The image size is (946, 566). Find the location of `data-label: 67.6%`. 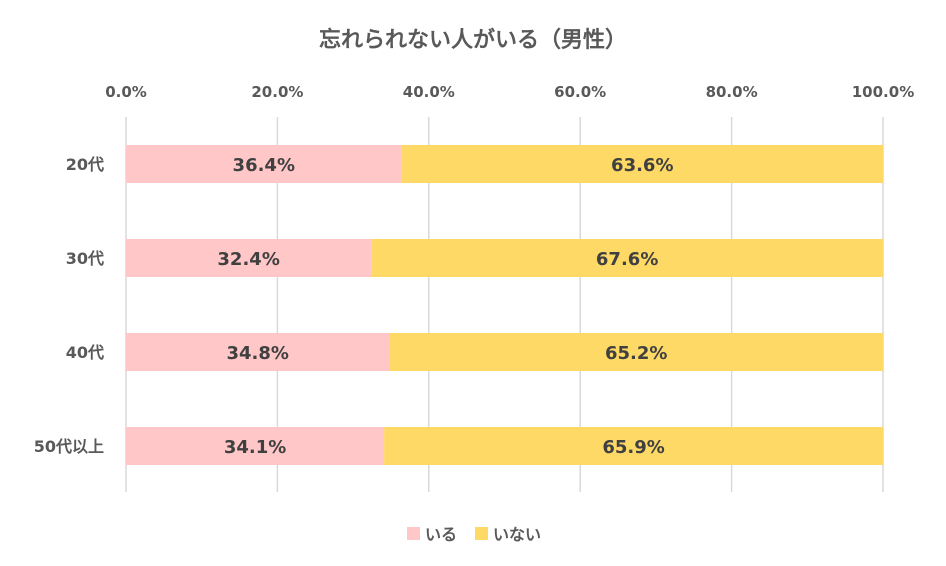

data-label: 67.6% is located at coordinates (627, 259).